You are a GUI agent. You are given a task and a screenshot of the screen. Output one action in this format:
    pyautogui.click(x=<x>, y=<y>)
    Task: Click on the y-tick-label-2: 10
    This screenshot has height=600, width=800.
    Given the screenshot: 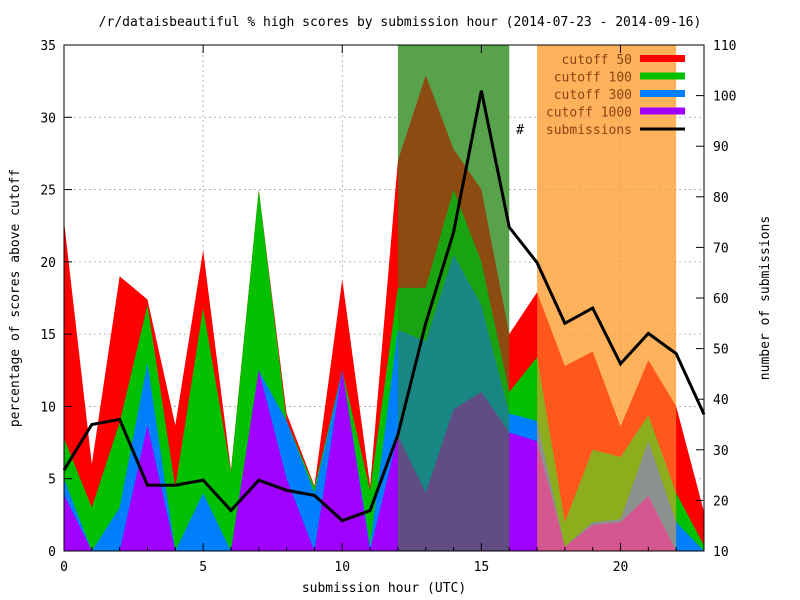 What is the action you would take?
    pyautogui.click(x=48, y=407)
    